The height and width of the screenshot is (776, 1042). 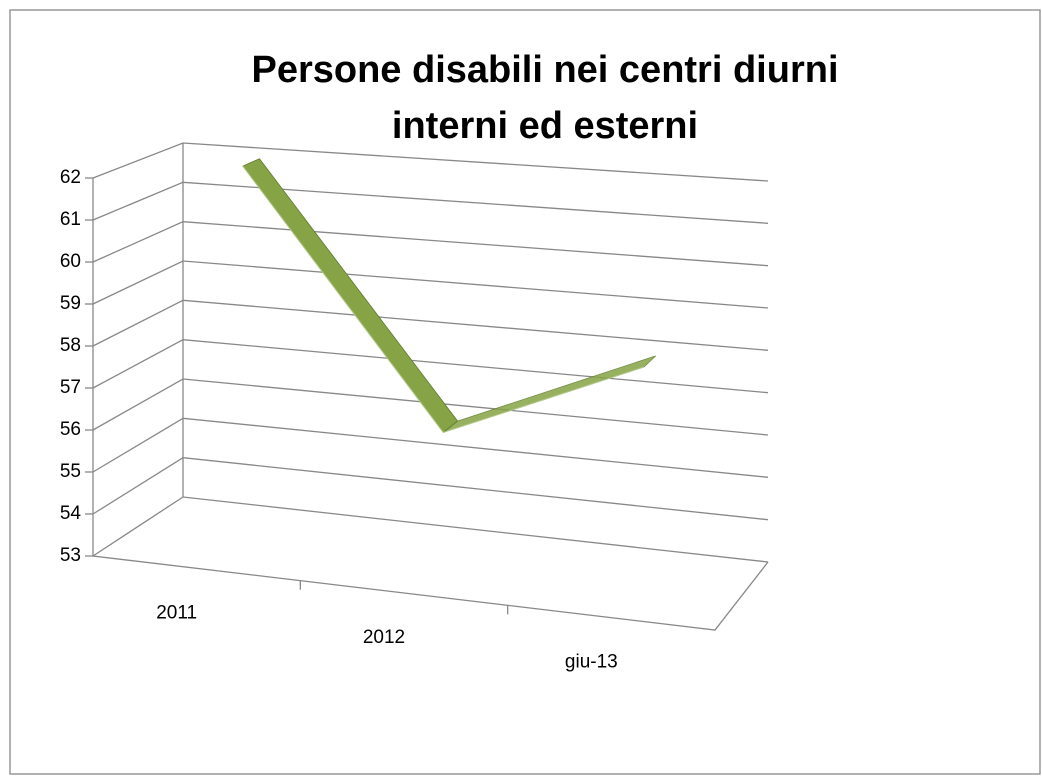 What do you see at coordinates (70, 177) in the screenshot?
I see `y-tick-label: 62` at bounding box center [70, 177].